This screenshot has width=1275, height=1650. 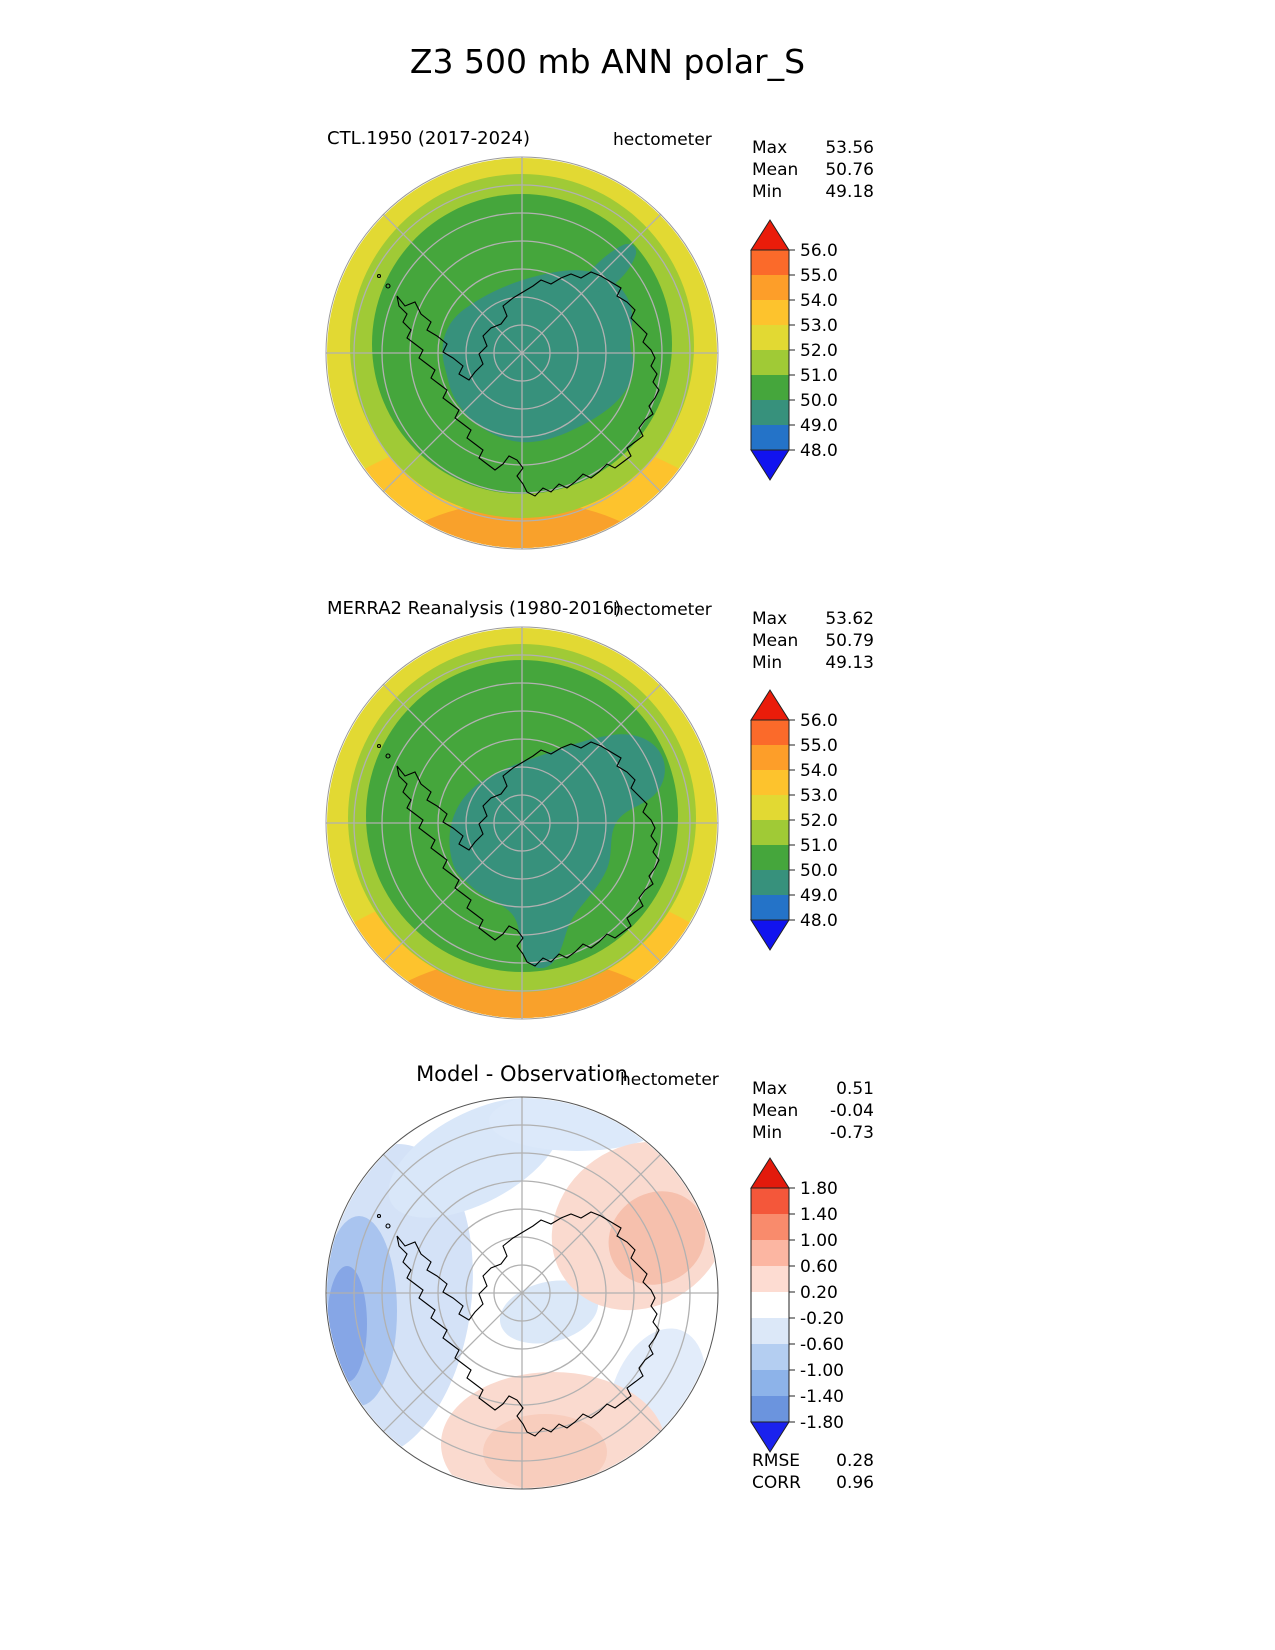 What do you see at coordinates (813, 1483) in the screenshot?
I see `metric-row: CORR 0.96` at bounding box center [813, 1483].